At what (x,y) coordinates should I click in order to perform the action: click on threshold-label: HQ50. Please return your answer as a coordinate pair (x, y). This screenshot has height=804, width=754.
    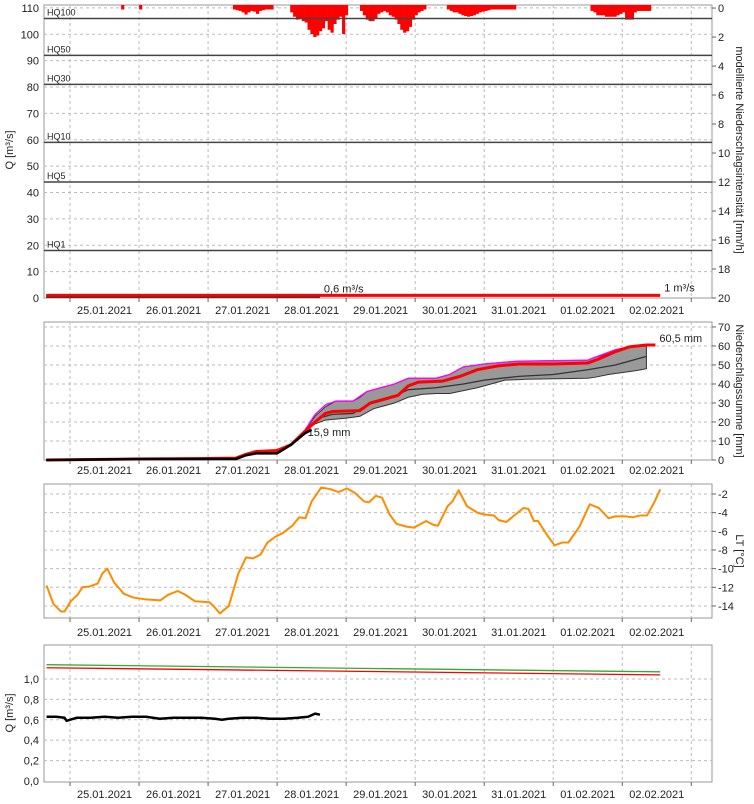
    Looking at the image, I should click on (59, 49).